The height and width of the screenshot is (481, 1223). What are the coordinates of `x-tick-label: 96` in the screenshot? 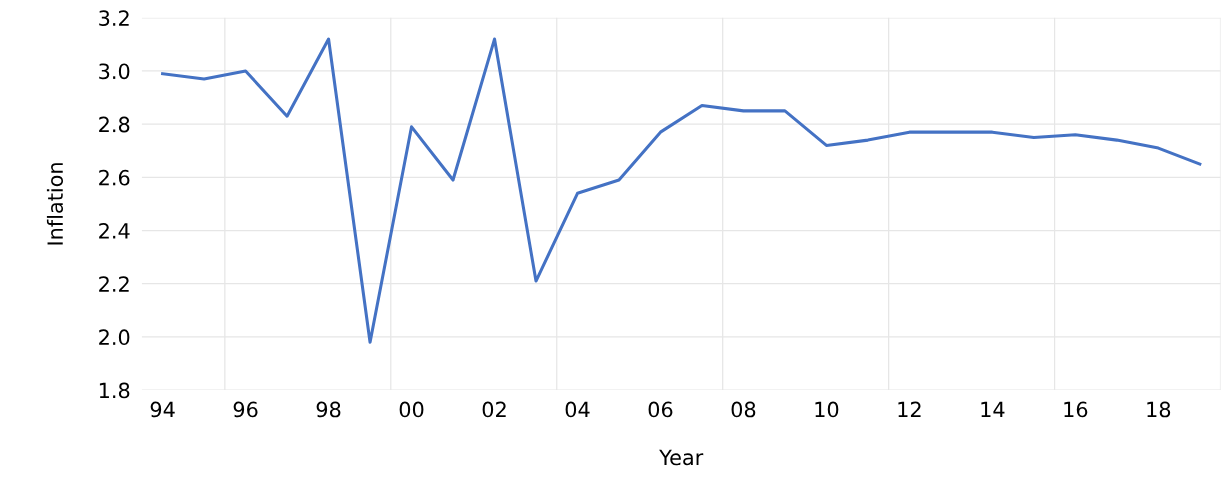 It's located at (245, 409).